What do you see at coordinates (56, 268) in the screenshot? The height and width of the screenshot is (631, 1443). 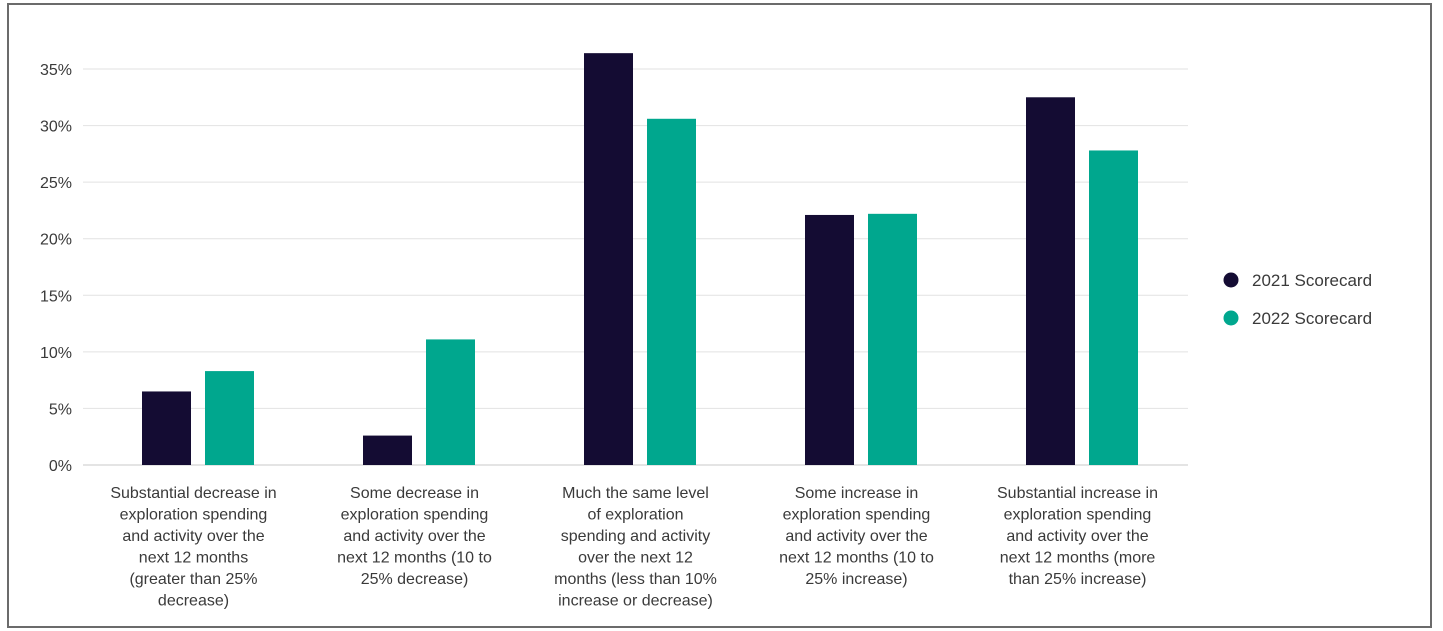 I see `y-axis-ticks: 0% 5% 10% 15% 20% 25% 30% 35%` at bounding box center [56, 268].